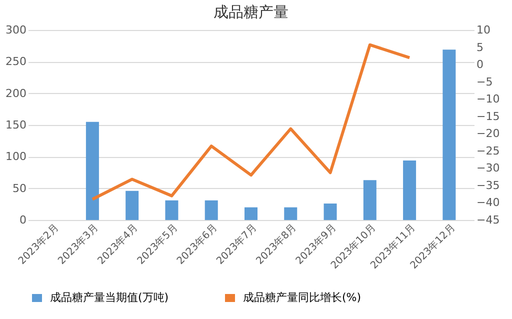 The width and height of the screenshot is (512, 319). What do you see at coordinates (16, 93) in the screenshot?
I see `y-tick-label: 200` at bounding box center [16, 93].